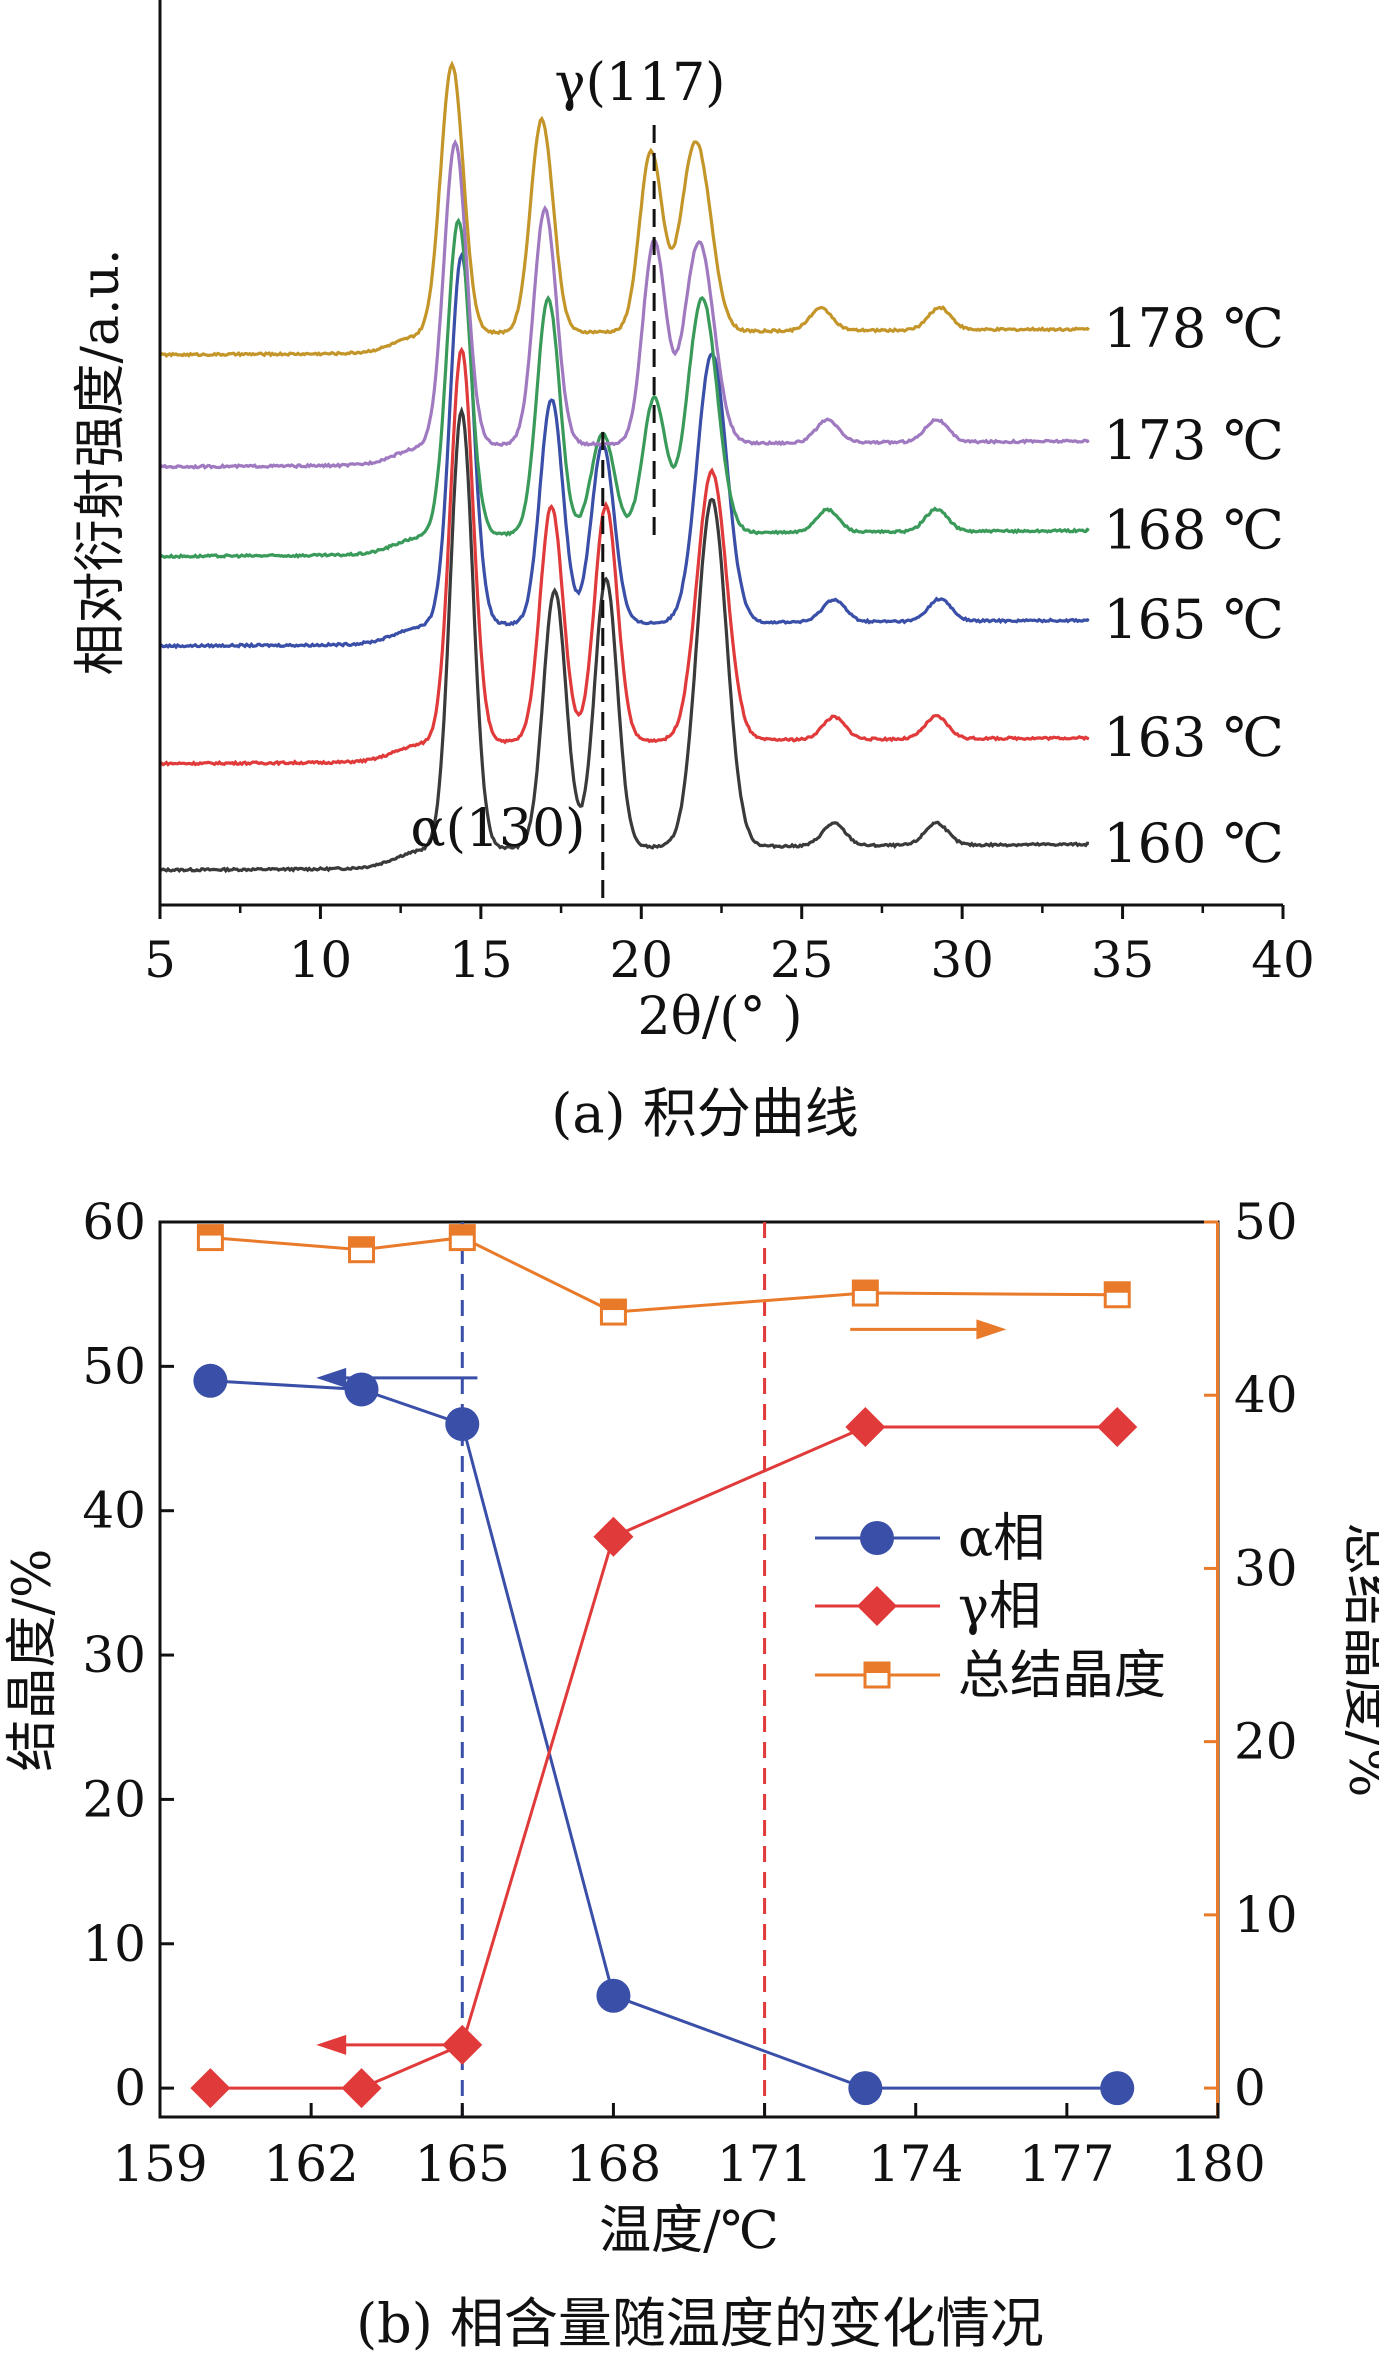 The width and height of the screenshot is (1379, 2363). Describe the element at coordinates (1123, 960) in the screenshot. I see `xrd-x-tick-label: 35` at that location.